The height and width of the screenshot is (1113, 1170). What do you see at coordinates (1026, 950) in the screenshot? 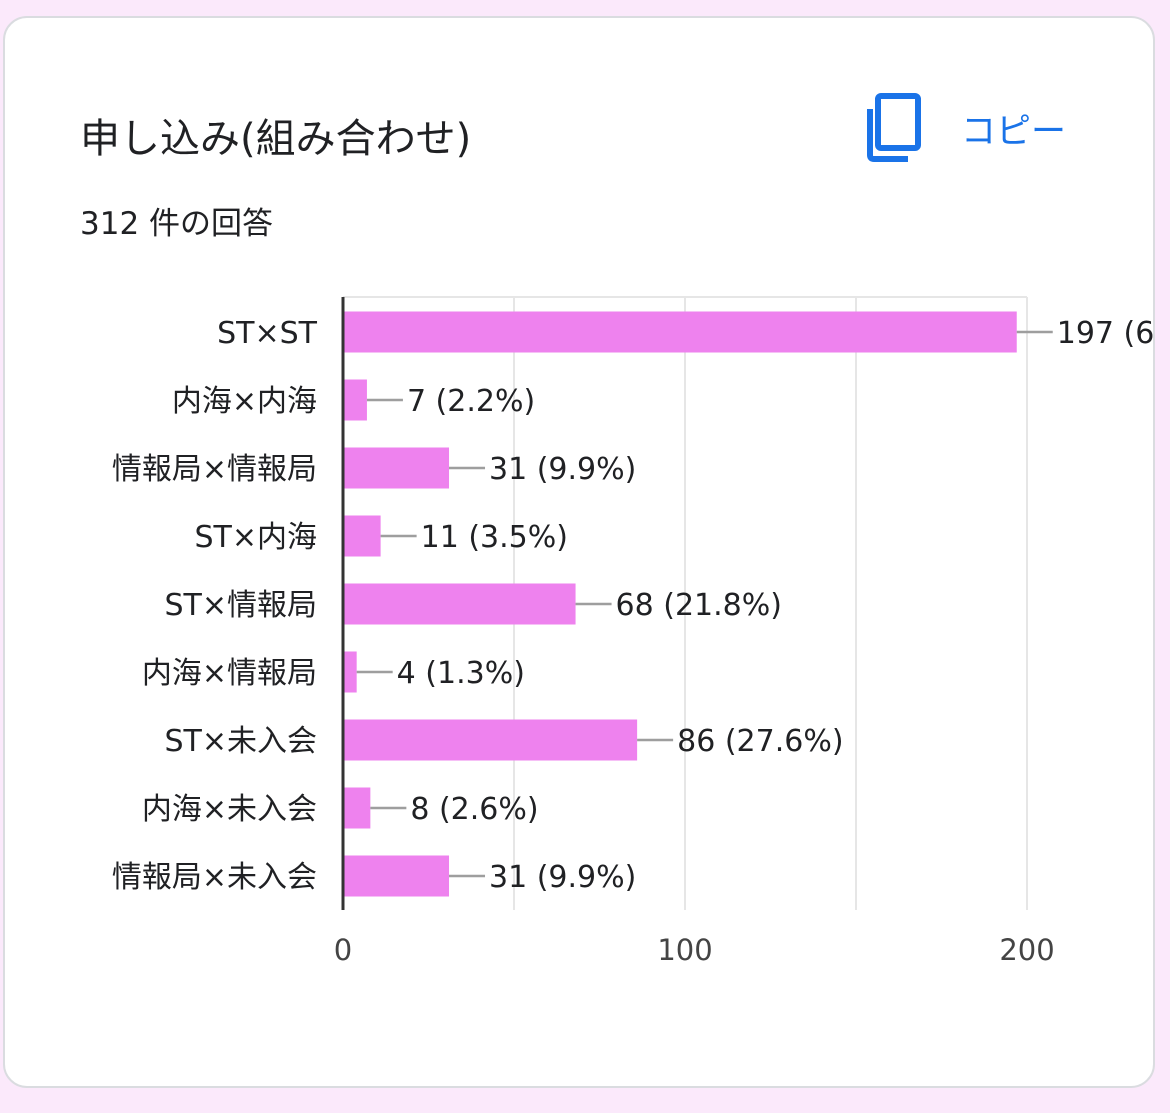
I see `tick-label: 200` at bounding box center [1026, 950].